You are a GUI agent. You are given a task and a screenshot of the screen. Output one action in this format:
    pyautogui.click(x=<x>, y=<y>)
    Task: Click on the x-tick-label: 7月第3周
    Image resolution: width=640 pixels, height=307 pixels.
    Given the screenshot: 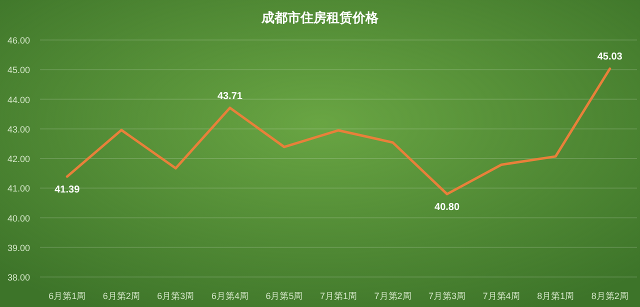 What is the action you would take?
    pyautogui.click(x=447, y=296)
    